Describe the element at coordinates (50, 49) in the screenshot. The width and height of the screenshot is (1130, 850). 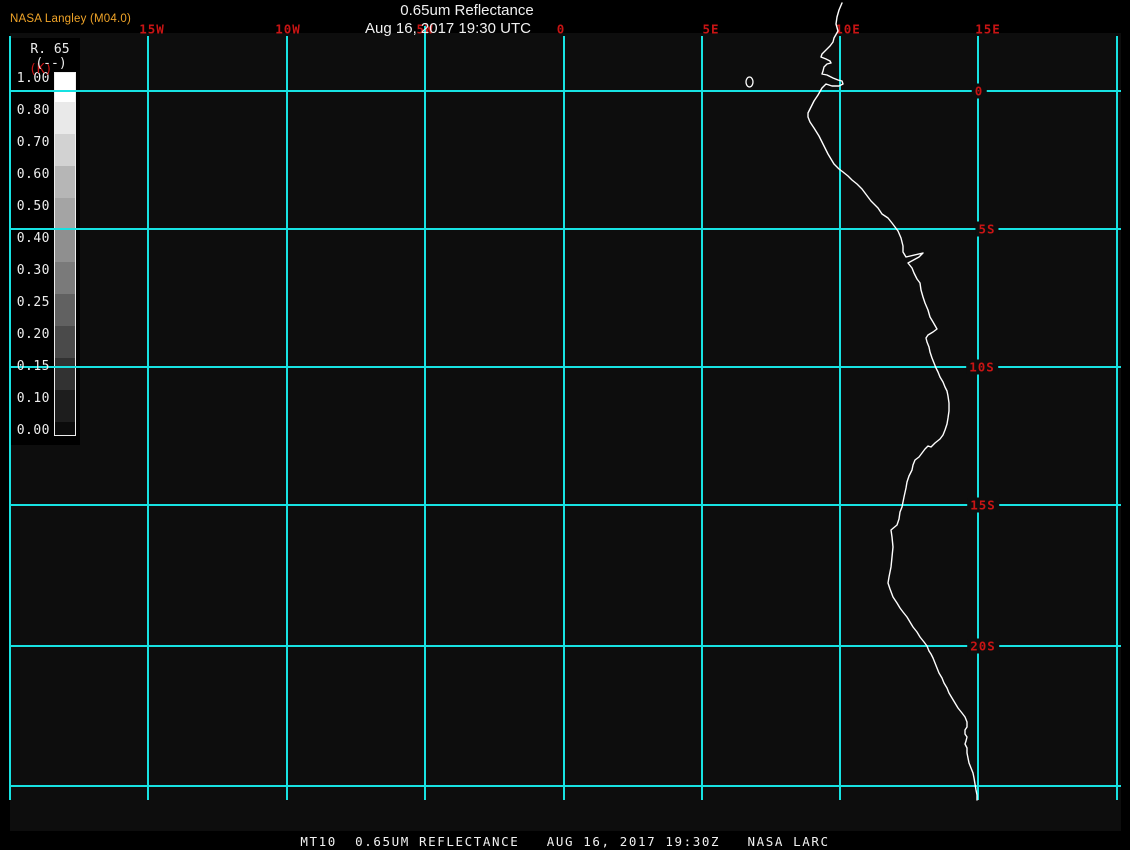
I see `colorbar-title: R. 65` at that location.